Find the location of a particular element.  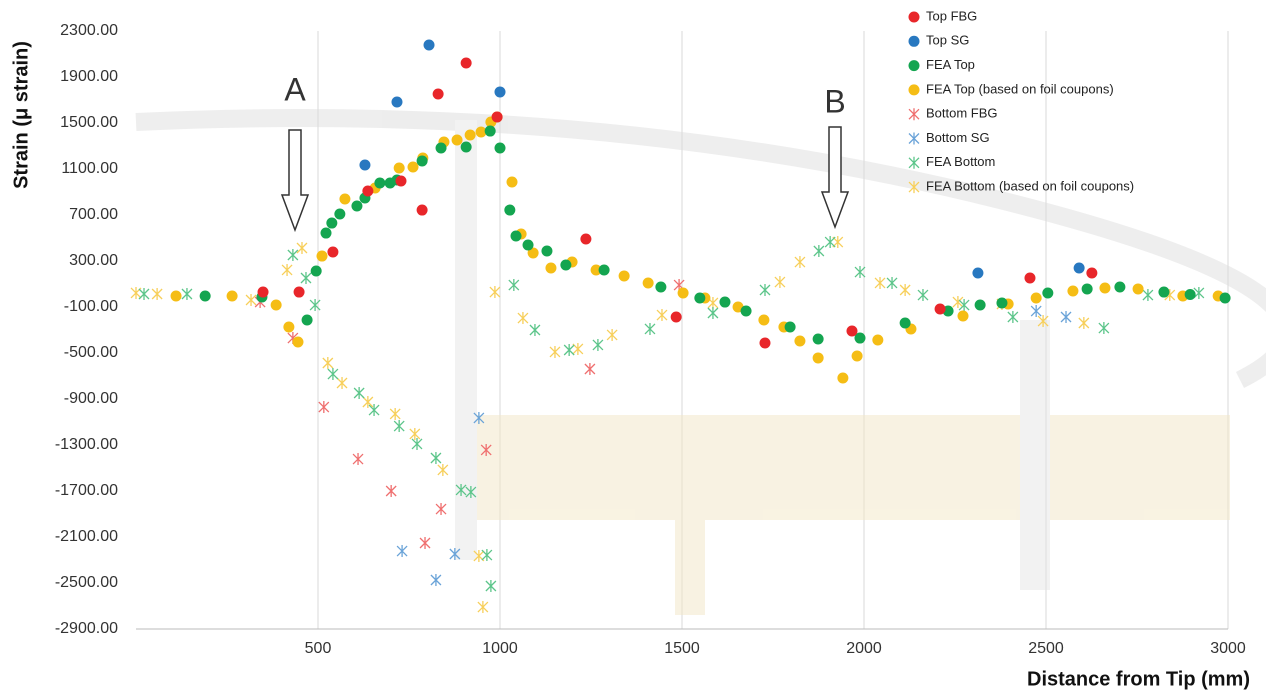

y-tick-label: -2900.00 is located at coordinates (86, 628).